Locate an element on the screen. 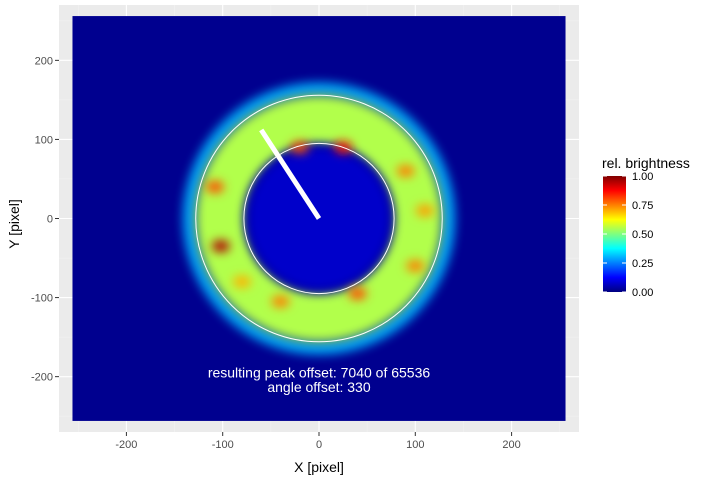 This screenshot has height=484, width=710. legend: rel. brightness 0.00 0.25 0.50 0.75 1.00 is located at coordinates (646, 227).